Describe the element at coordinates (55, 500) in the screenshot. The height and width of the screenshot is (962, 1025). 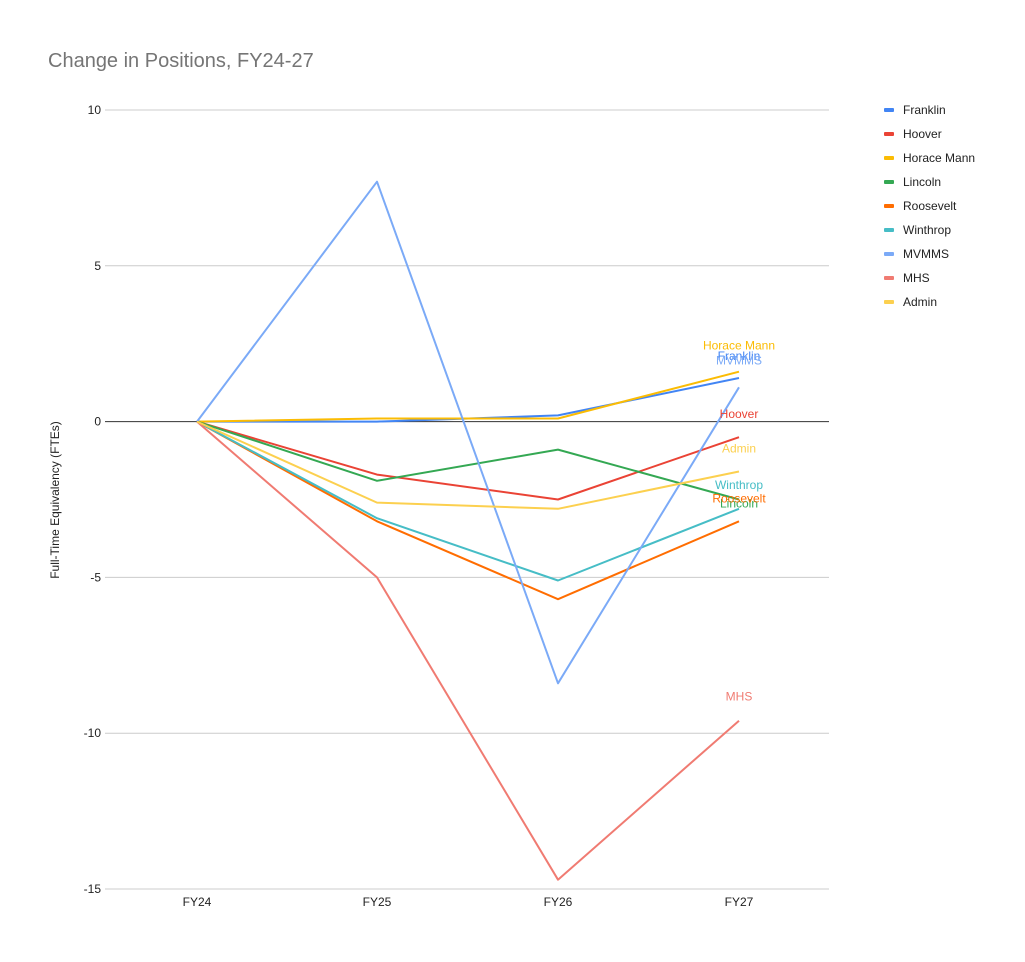
I see `y-axis-label: Full-Time Equivalency (FTEs)` at that location.